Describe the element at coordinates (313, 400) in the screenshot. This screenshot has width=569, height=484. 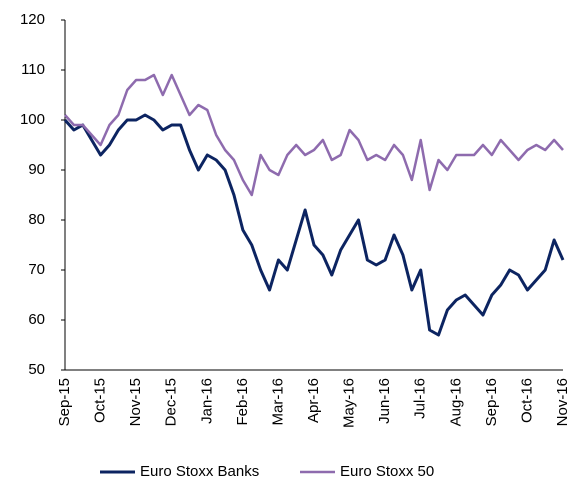
I see `x-tick-label: Apr-16` at that location.